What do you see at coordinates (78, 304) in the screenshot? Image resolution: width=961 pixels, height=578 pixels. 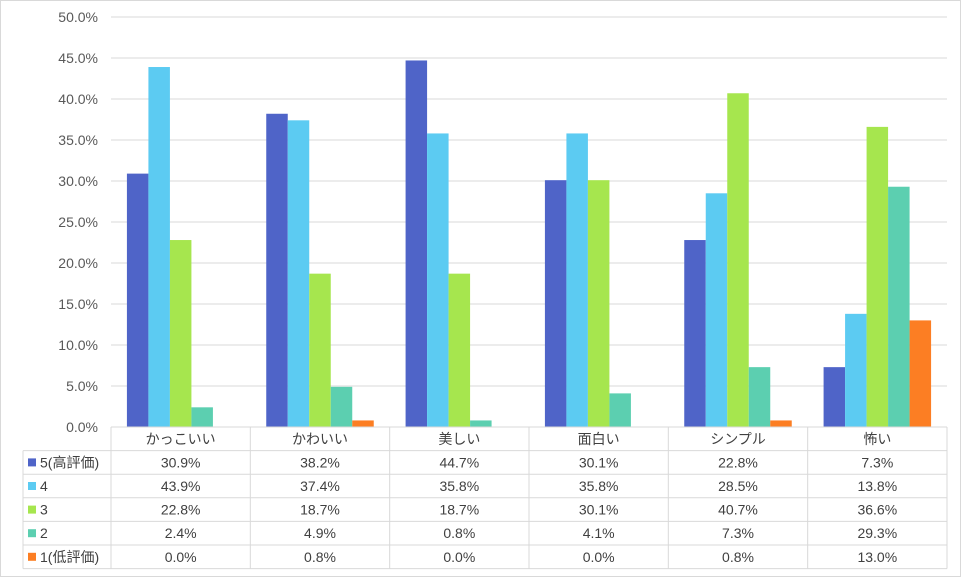 I see `y-tick-label: 15.0%` at bounding box center [78, 304].